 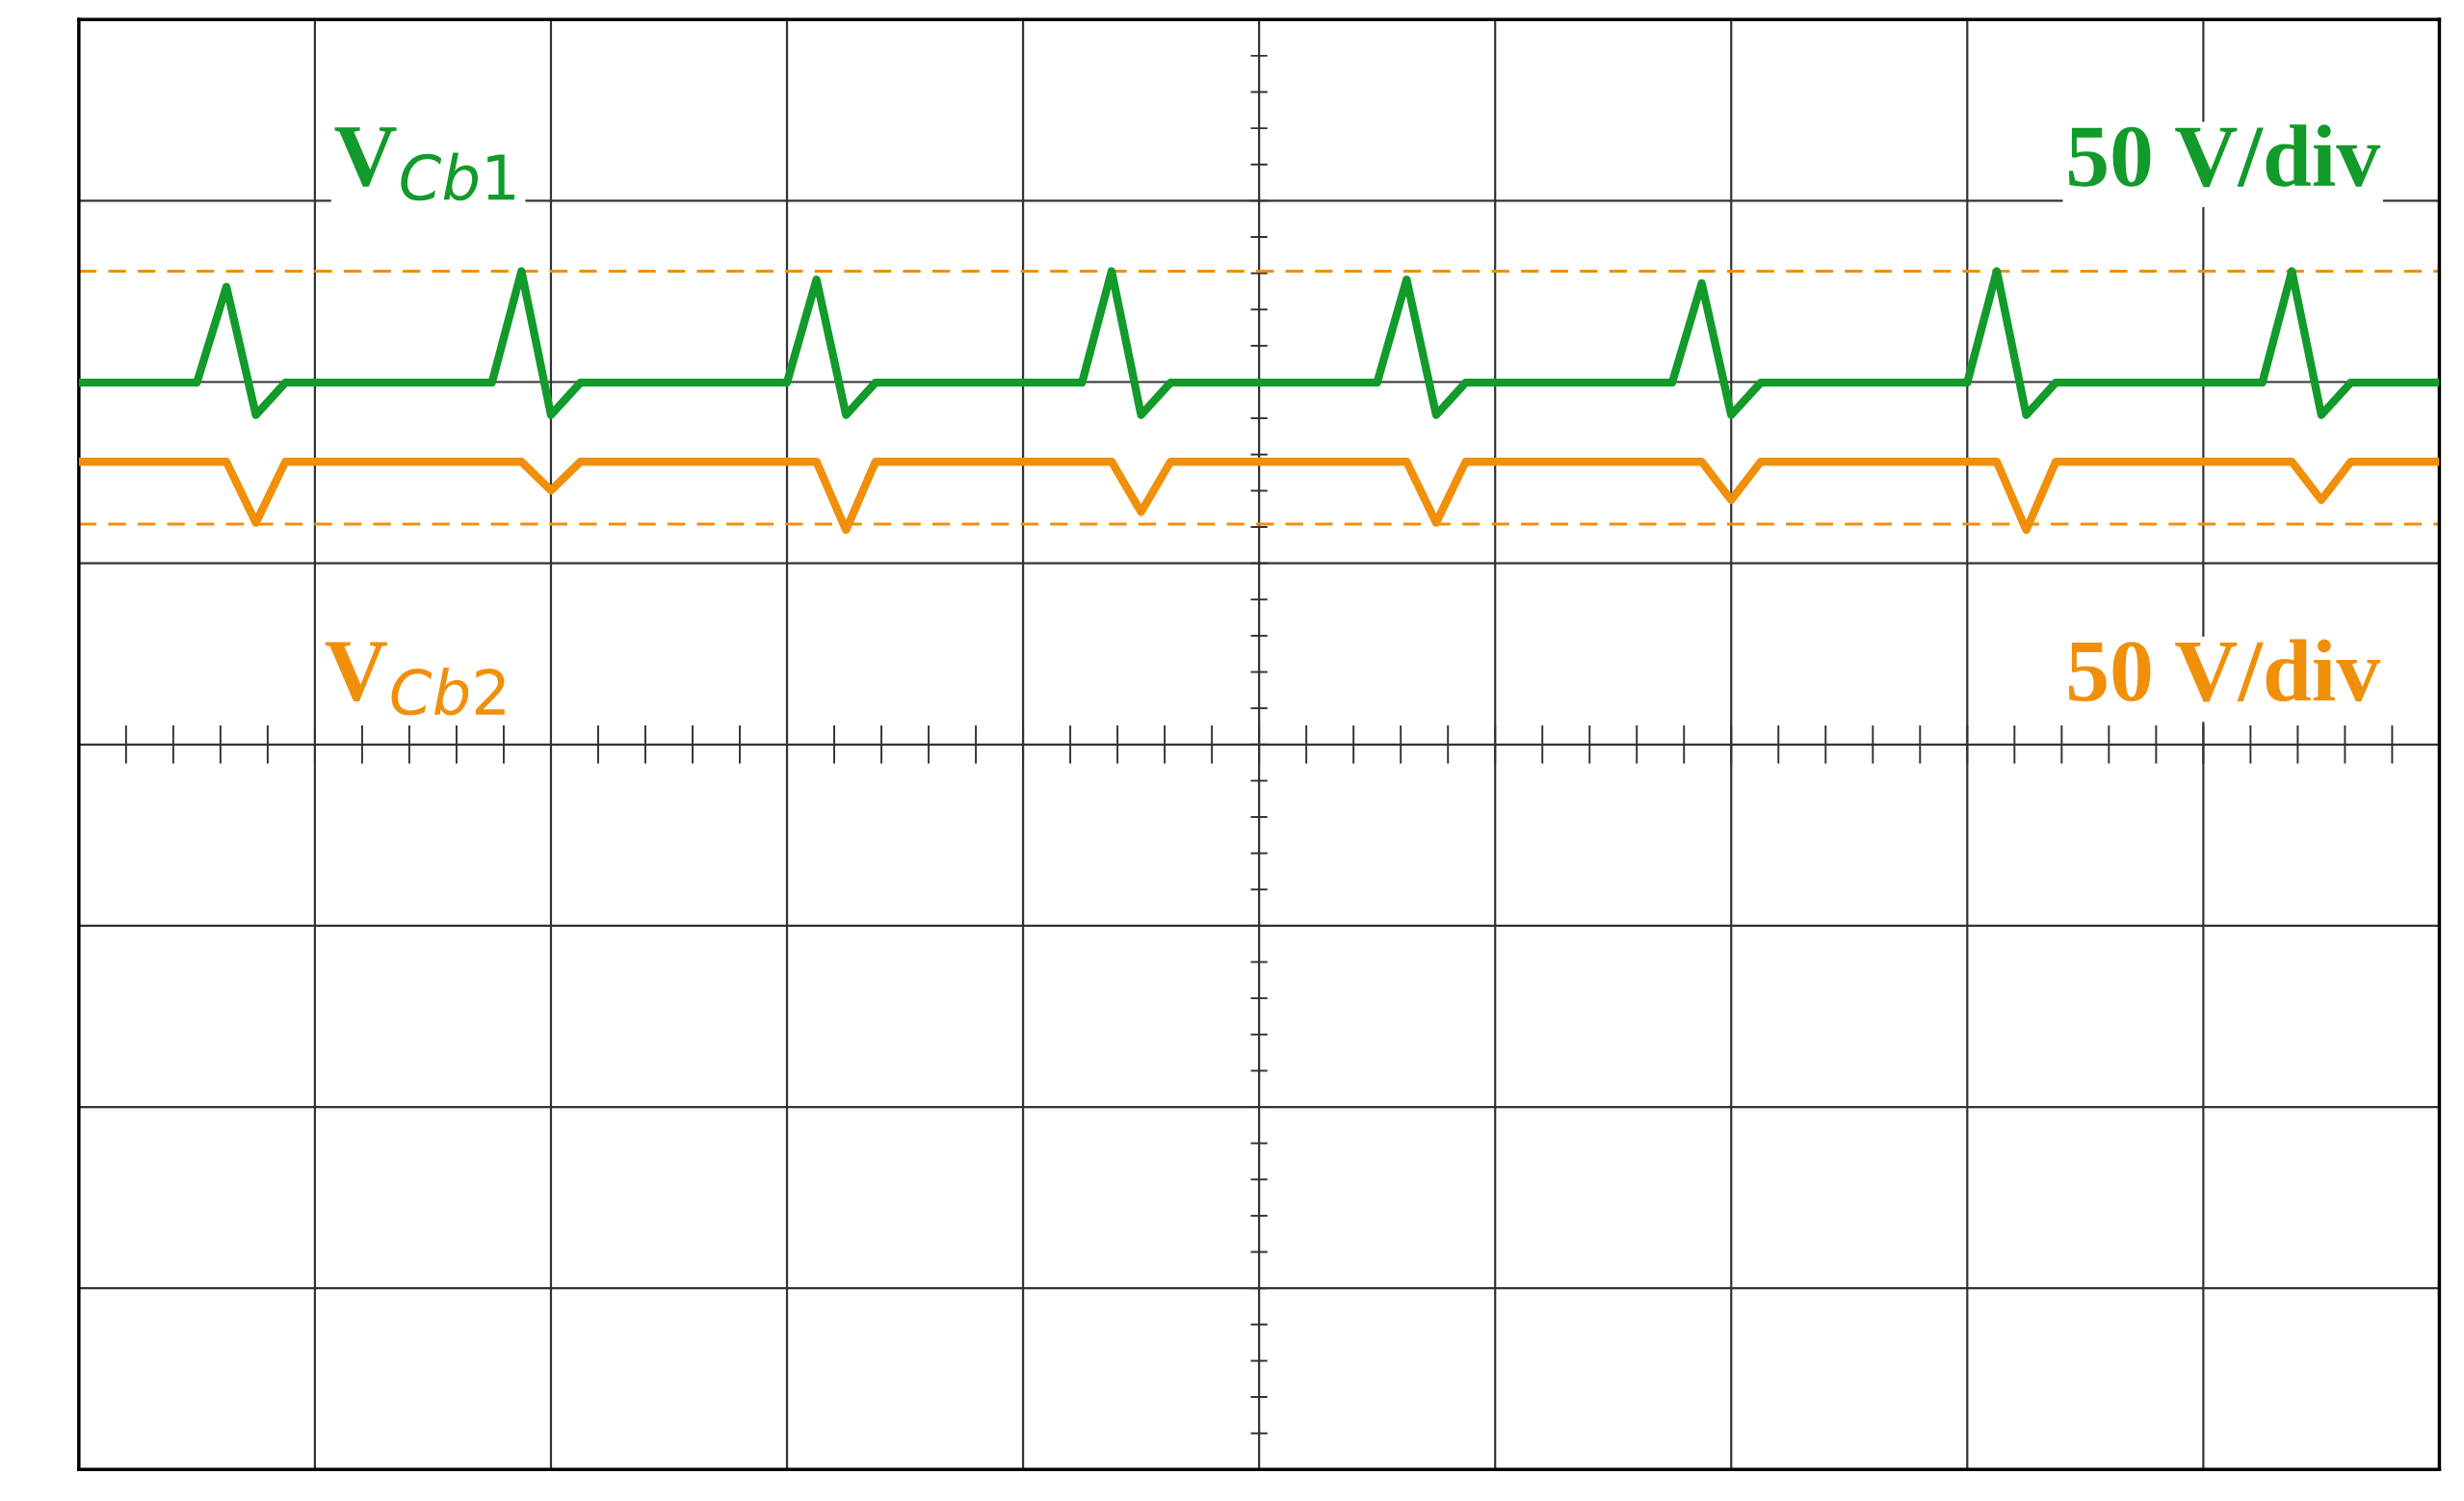 I want to click on annotation: V$_{Cb2}$, so click(x=415, y=679).